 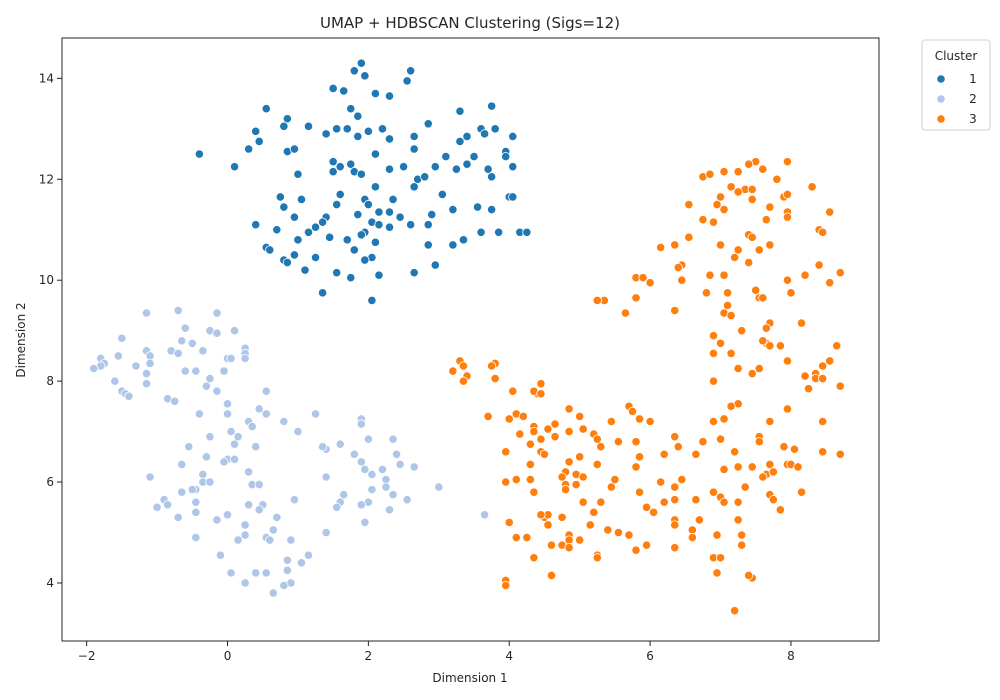 I want to click on y-axis-label: Dimension 2, so click(x=21, y=339).